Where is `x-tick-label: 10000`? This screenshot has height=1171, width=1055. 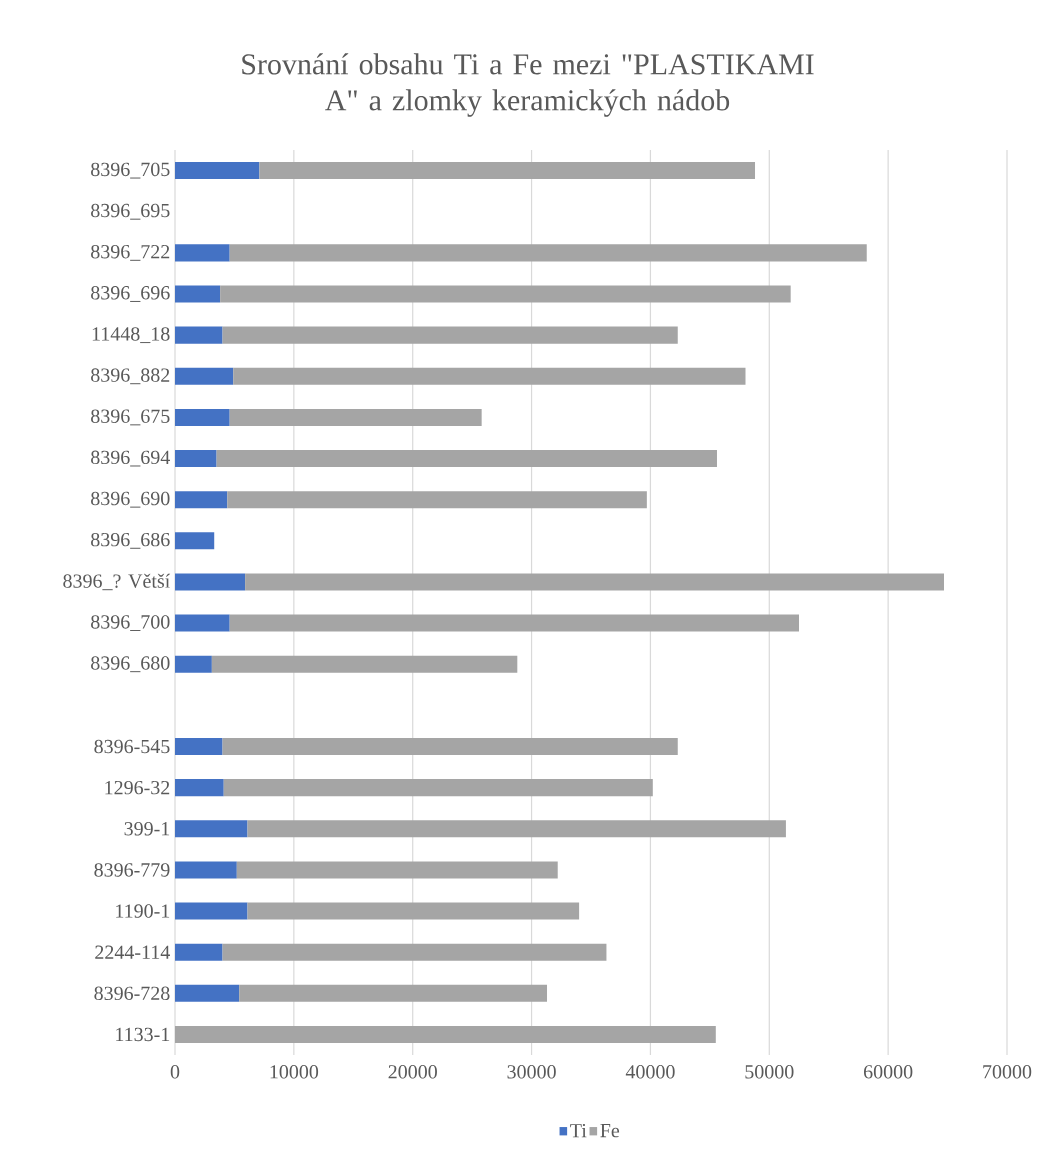
x-tick-label: 10000 is located at coordinates (294, 1072).